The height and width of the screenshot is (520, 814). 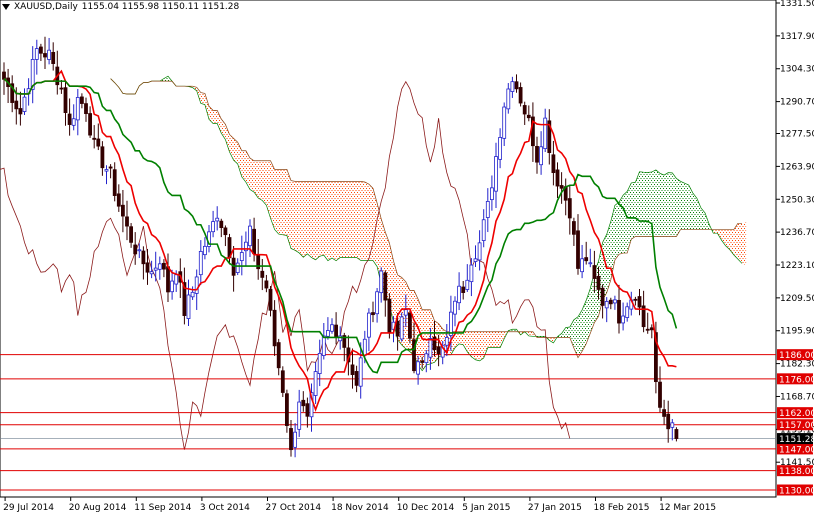 I want to click on y-tick-label: 1290.70, so click(x=797, y=103).